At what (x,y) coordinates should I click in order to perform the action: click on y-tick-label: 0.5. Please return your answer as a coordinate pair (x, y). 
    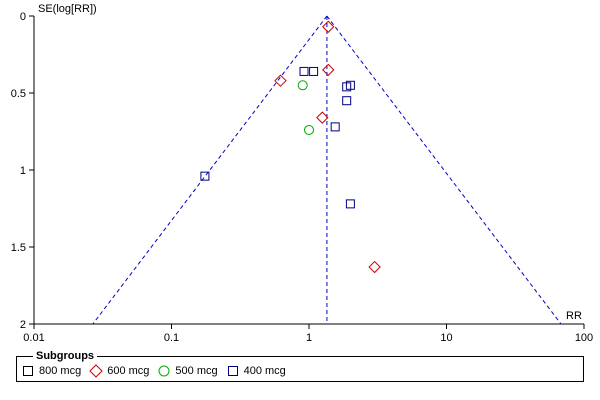
    Looking at the image, I should click on (18, 94).